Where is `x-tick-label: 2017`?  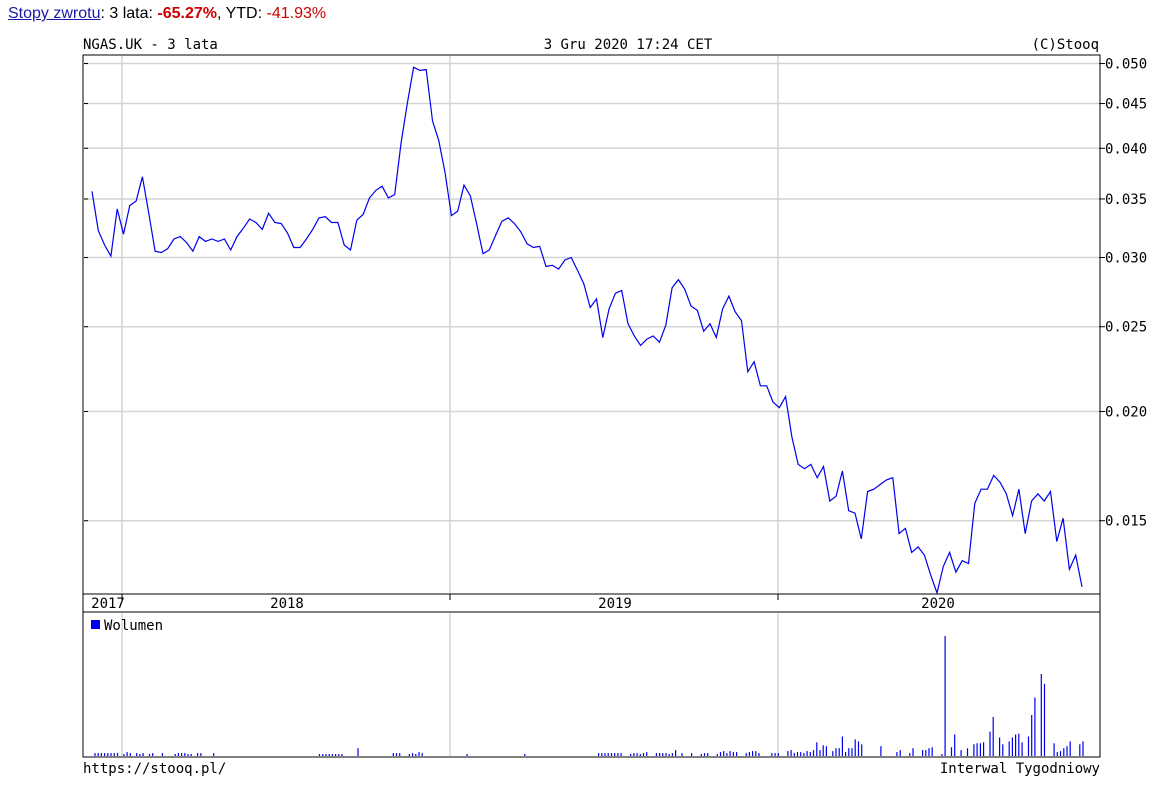 x-tick-label: 2017 is located at coordinates (108, 604).